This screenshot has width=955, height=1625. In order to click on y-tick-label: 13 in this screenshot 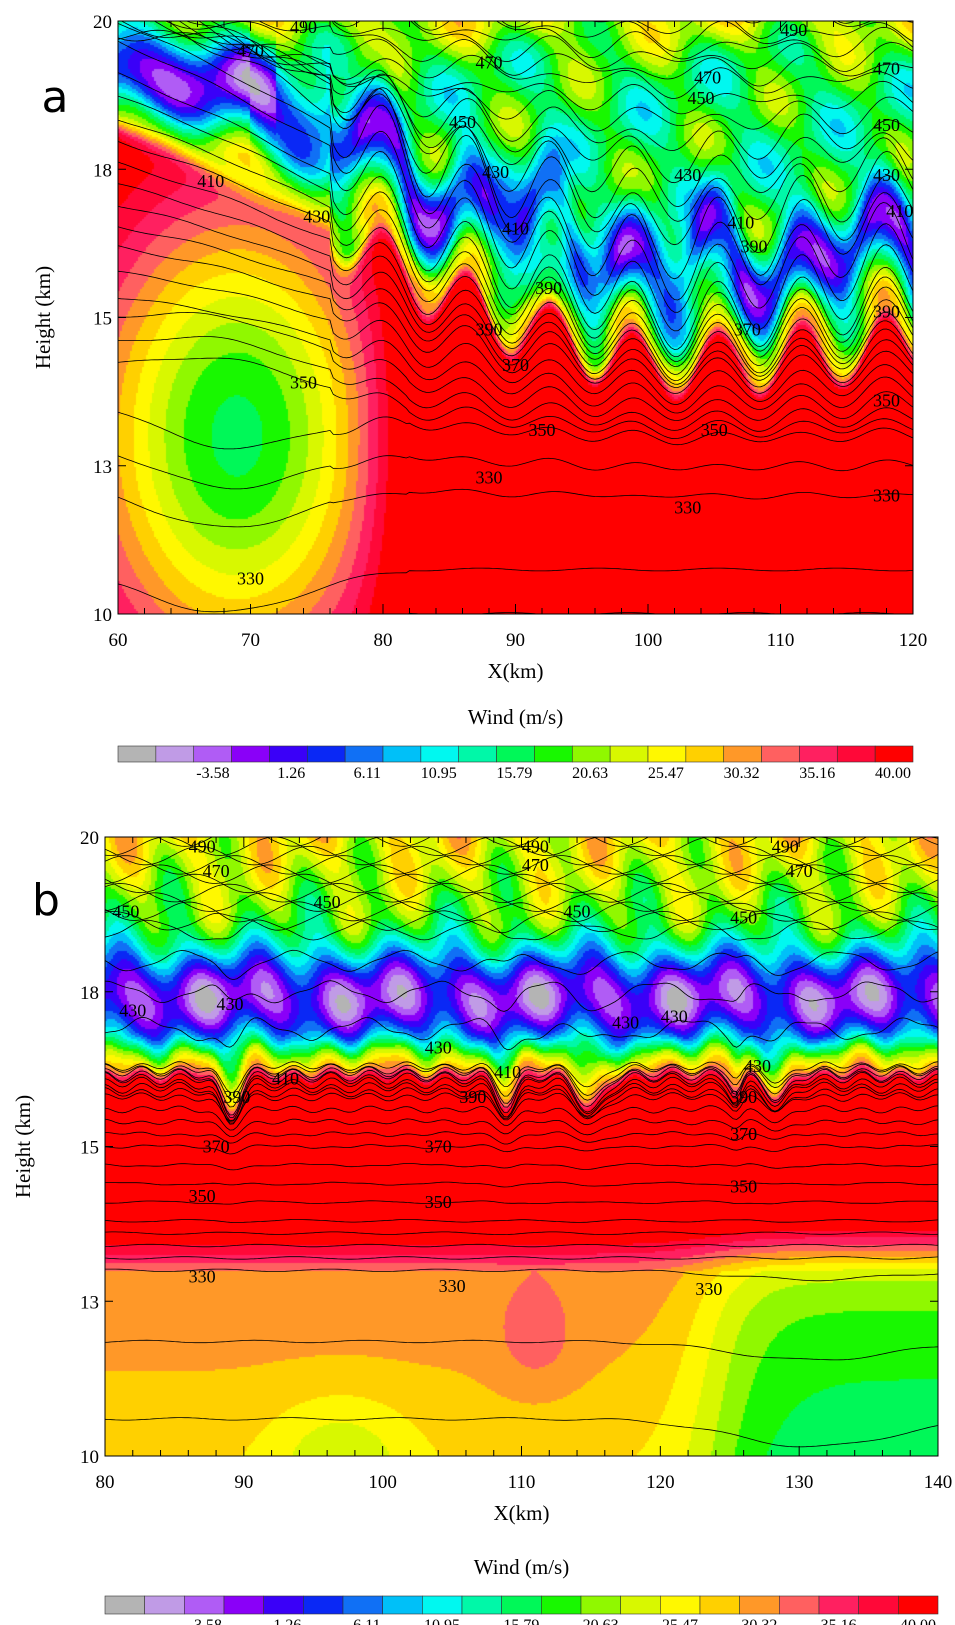, I will do `click(89, 1302)`.